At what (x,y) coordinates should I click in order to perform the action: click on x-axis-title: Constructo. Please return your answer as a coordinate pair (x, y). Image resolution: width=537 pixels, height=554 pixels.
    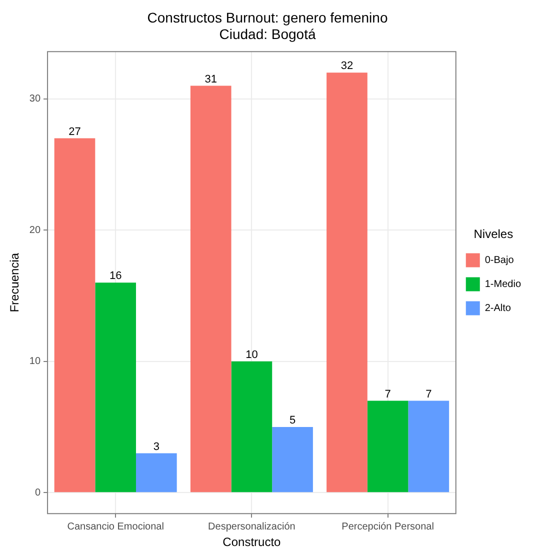
    Looking at the image, I should click on (252, 542).